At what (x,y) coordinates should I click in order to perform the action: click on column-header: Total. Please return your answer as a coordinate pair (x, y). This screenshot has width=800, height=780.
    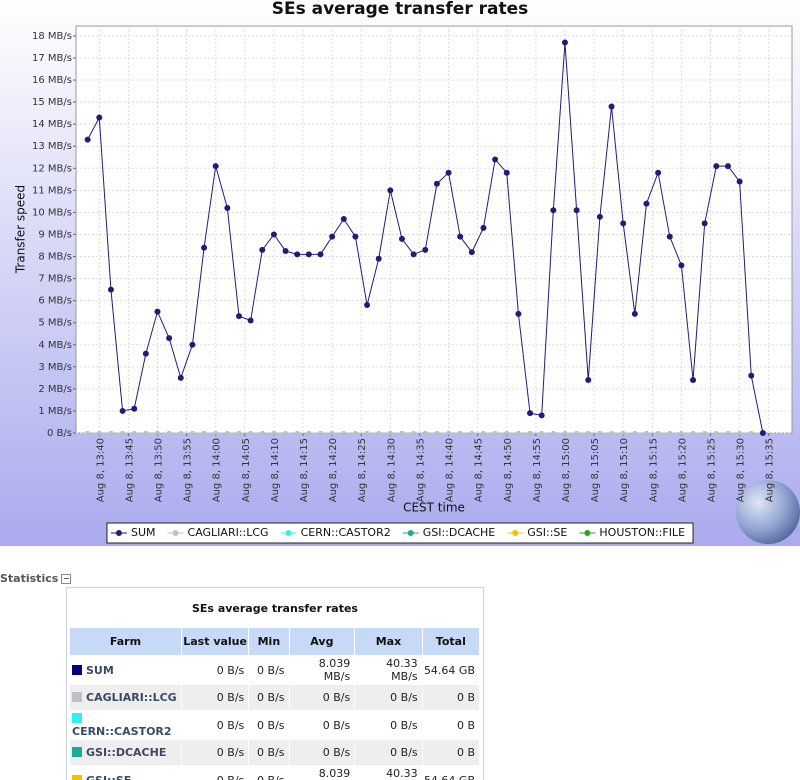
    Looking at the image, I should click on (450, 642).